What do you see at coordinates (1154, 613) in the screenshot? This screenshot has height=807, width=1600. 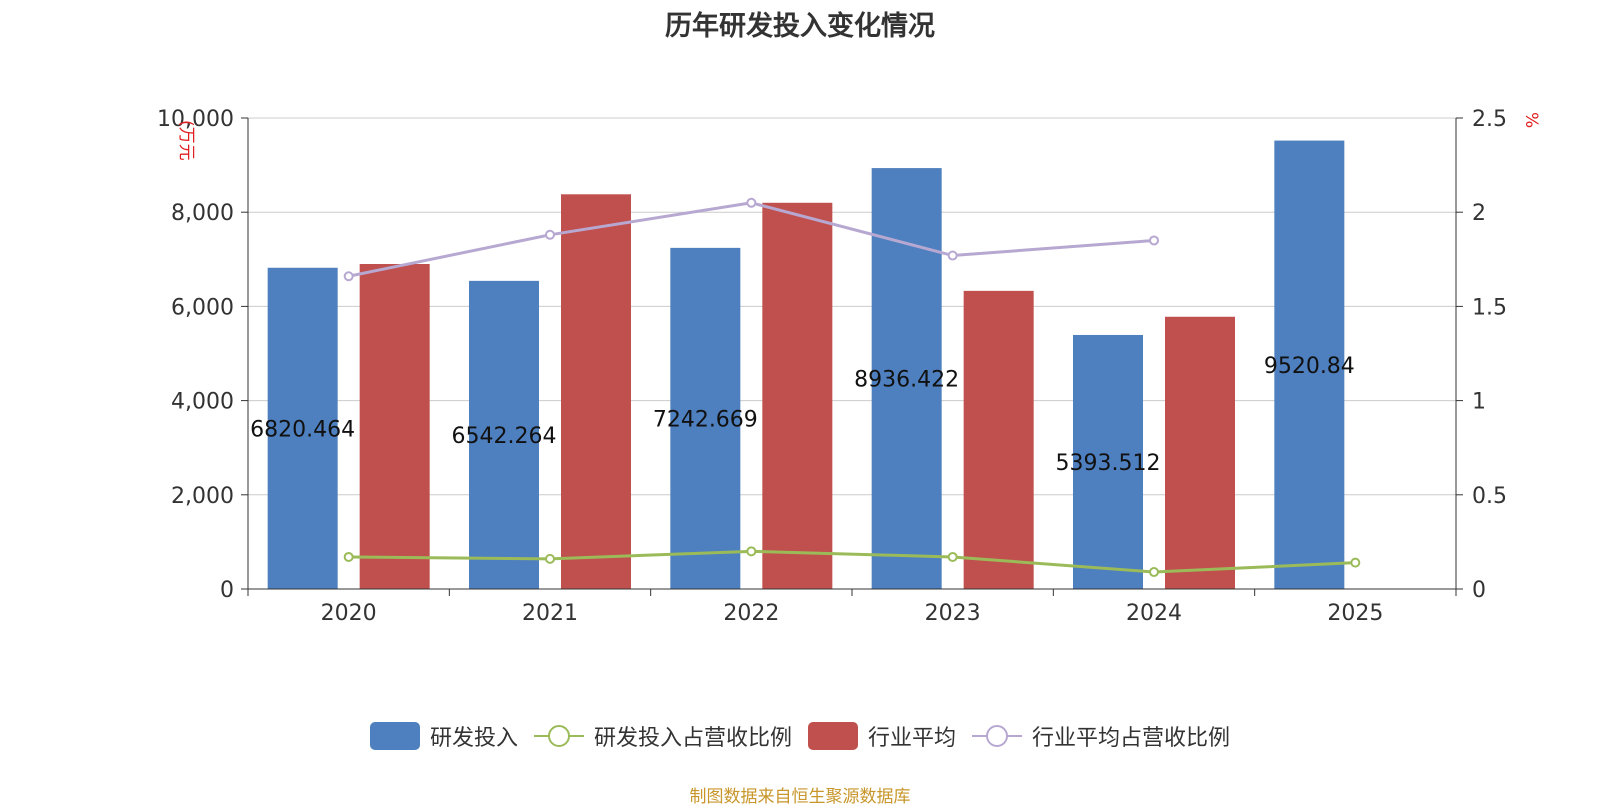 I see `x-tick-label: 2024` at bounding box center [1154, 613].